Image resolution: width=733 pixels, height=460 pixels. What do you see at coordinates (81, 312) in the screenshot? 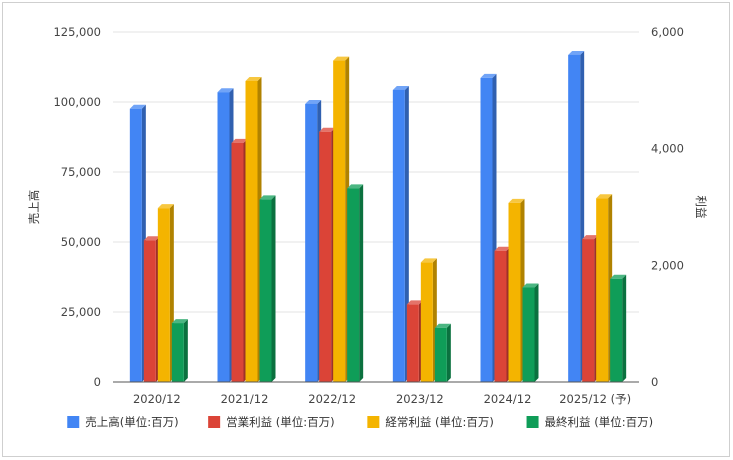
I see `y-left-tick-label: 25,000` at bounding box center [81, 312].